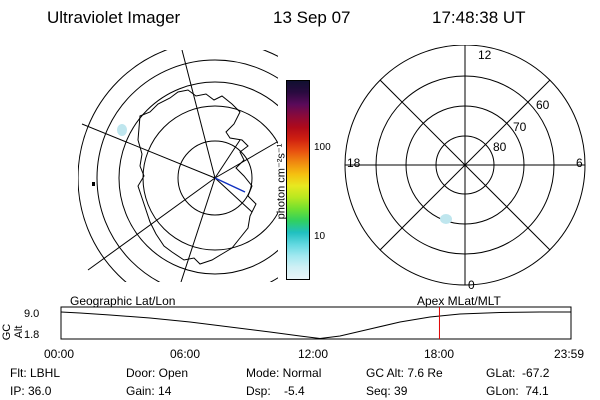 The height and width of the screenshot is (400, 600). Describe the element at coordinates (500, 147) in the screenshot. I see `lat-label-80: 80` at that location.